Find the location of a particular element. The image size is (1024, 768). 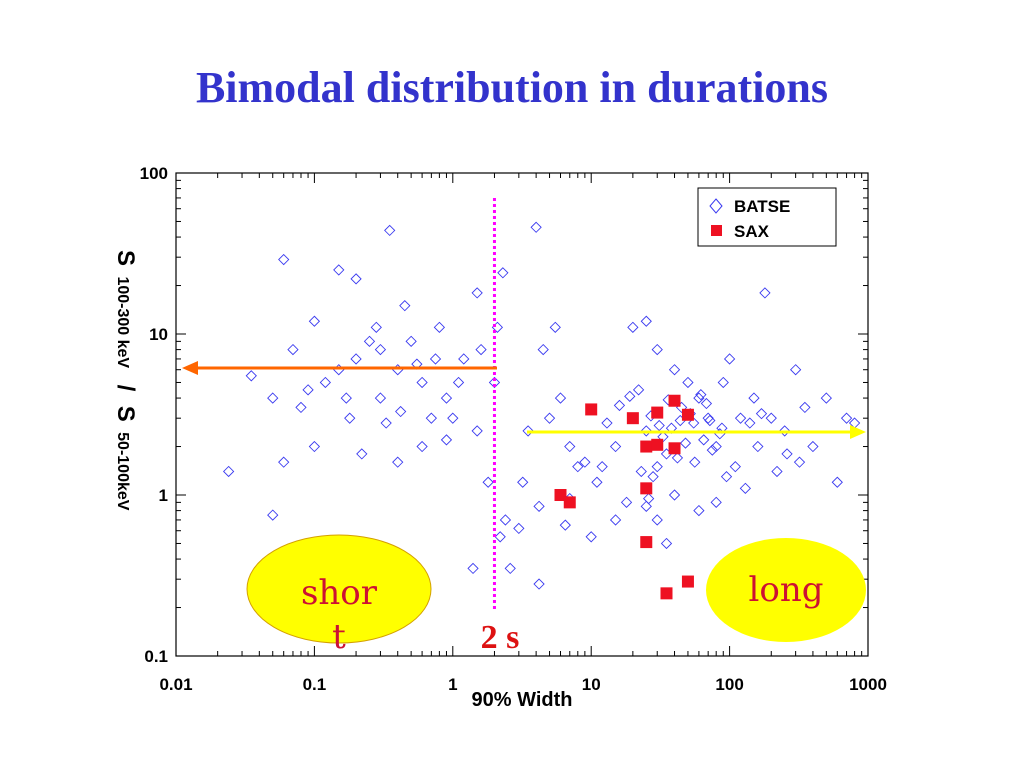

divider-label: 2 s is located at coordinates (500, 637).